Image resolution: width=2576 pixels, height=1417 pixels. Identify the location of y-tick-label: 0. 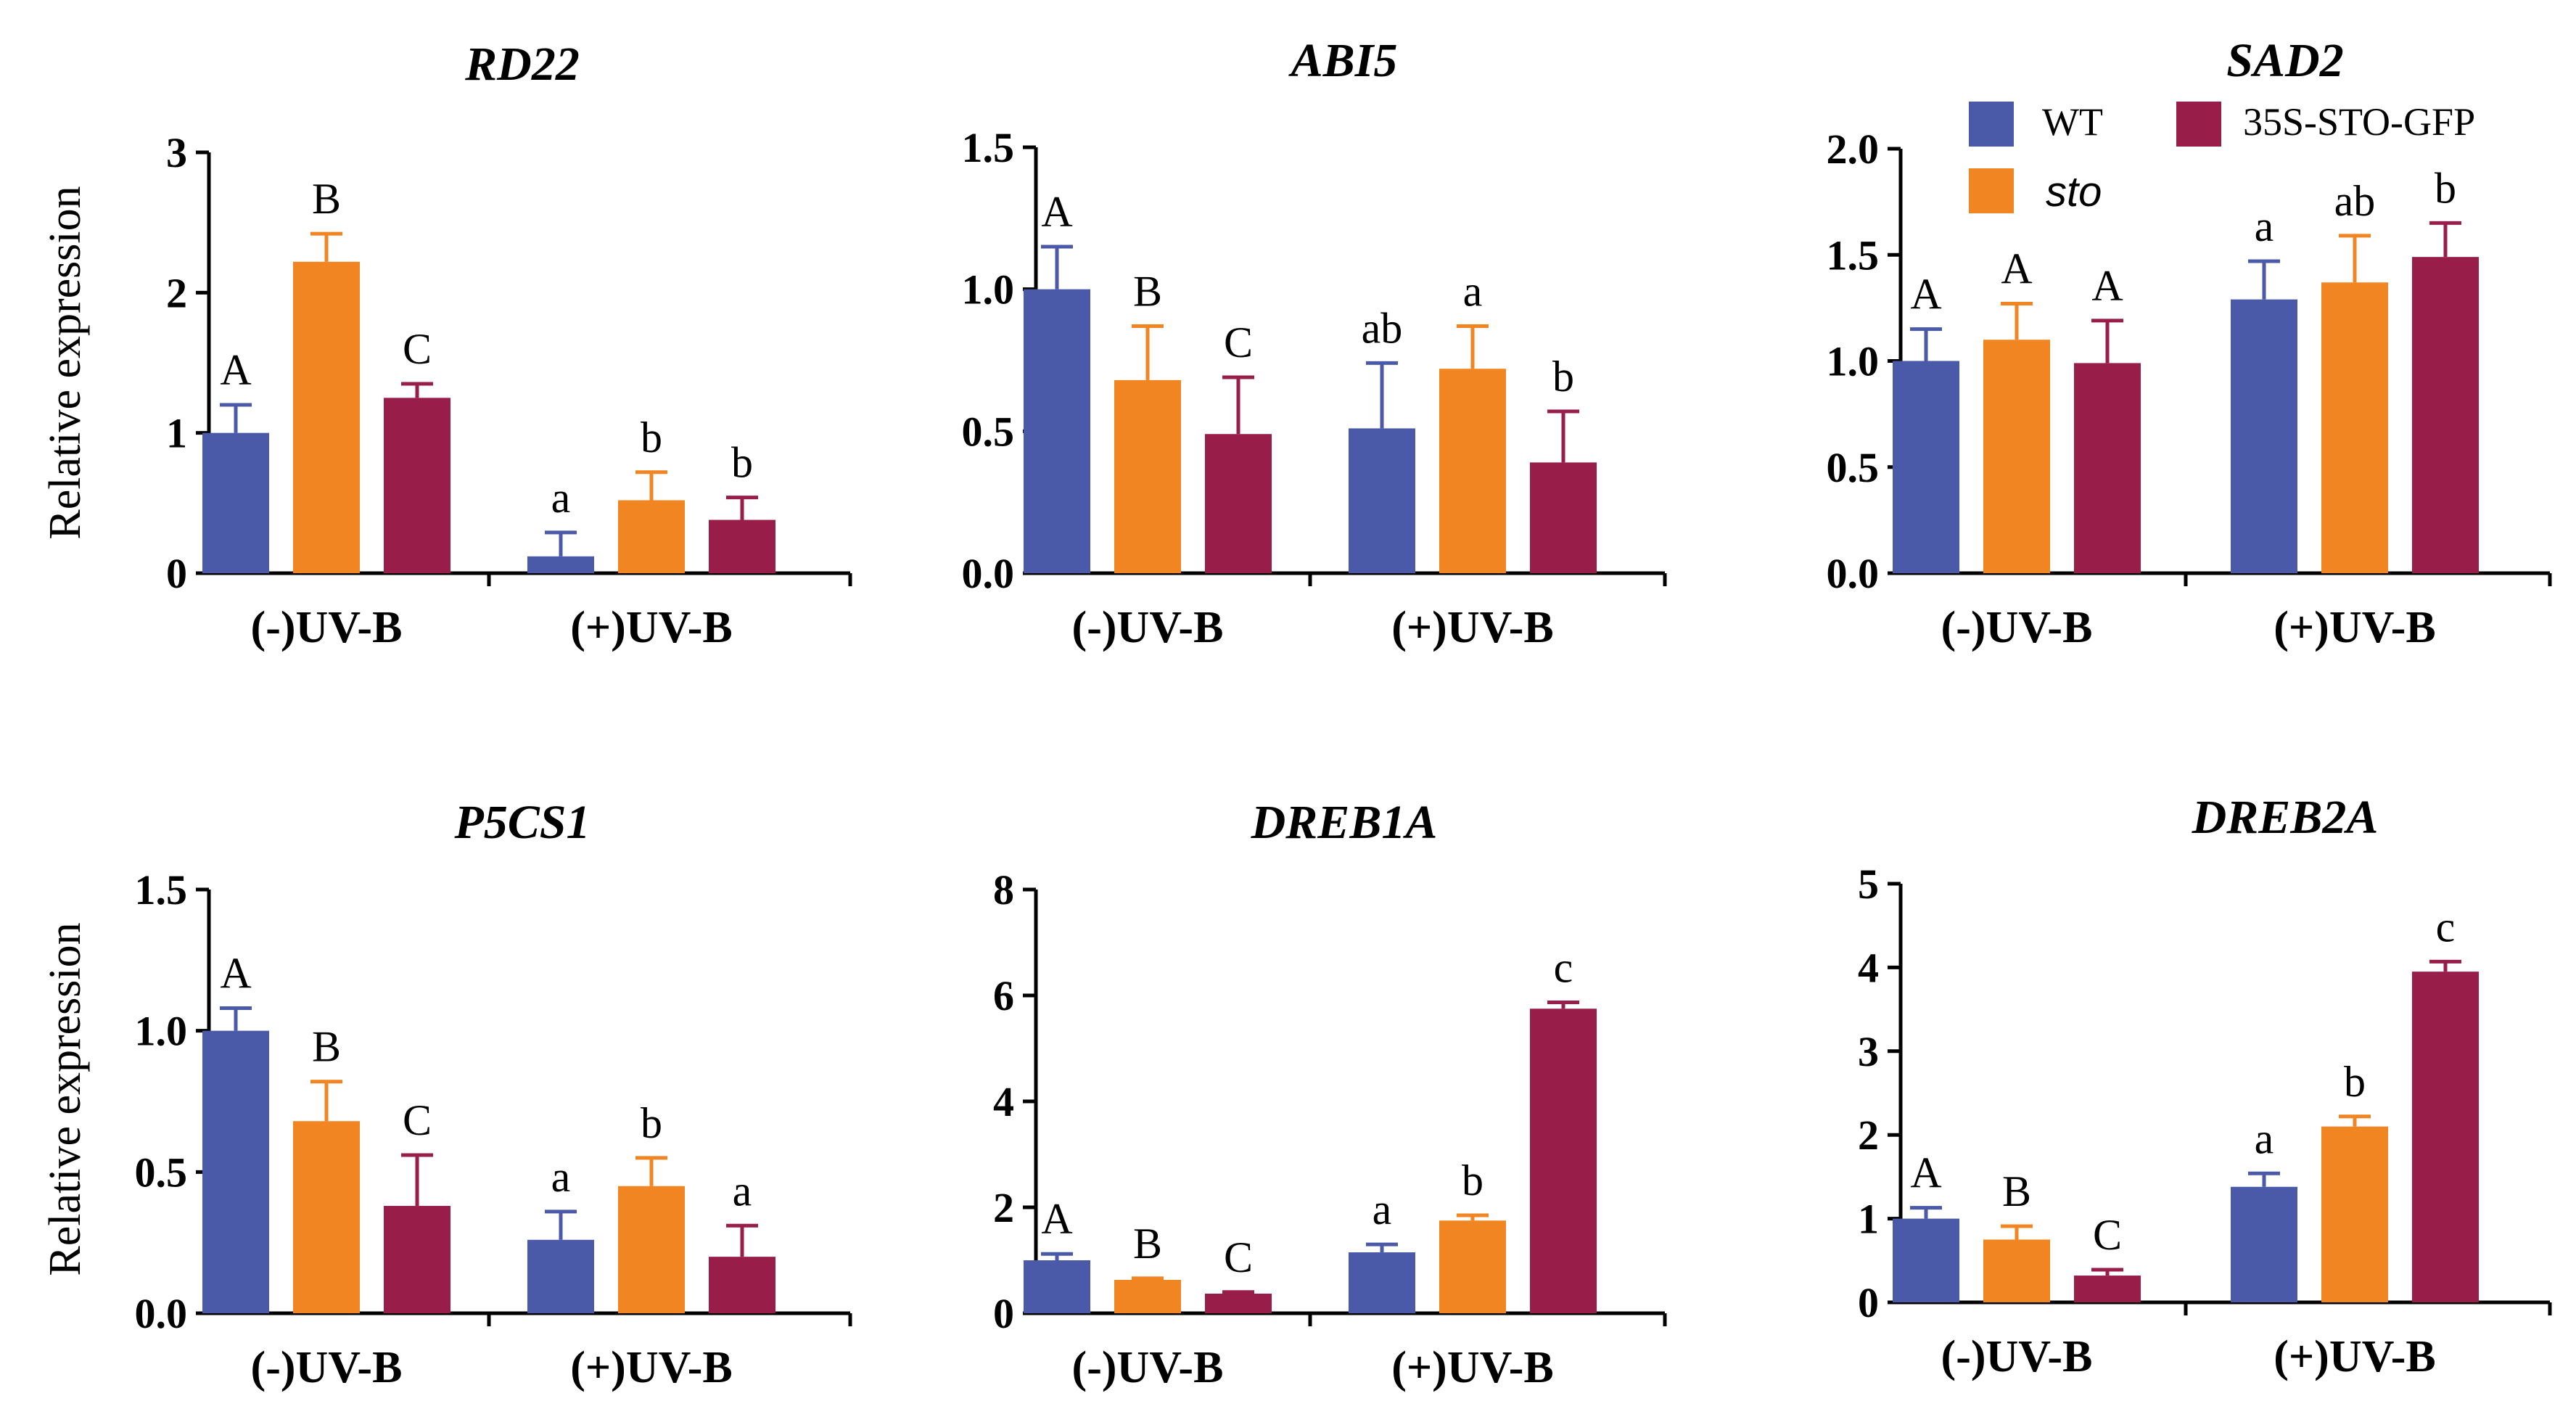
(1003, 1313).